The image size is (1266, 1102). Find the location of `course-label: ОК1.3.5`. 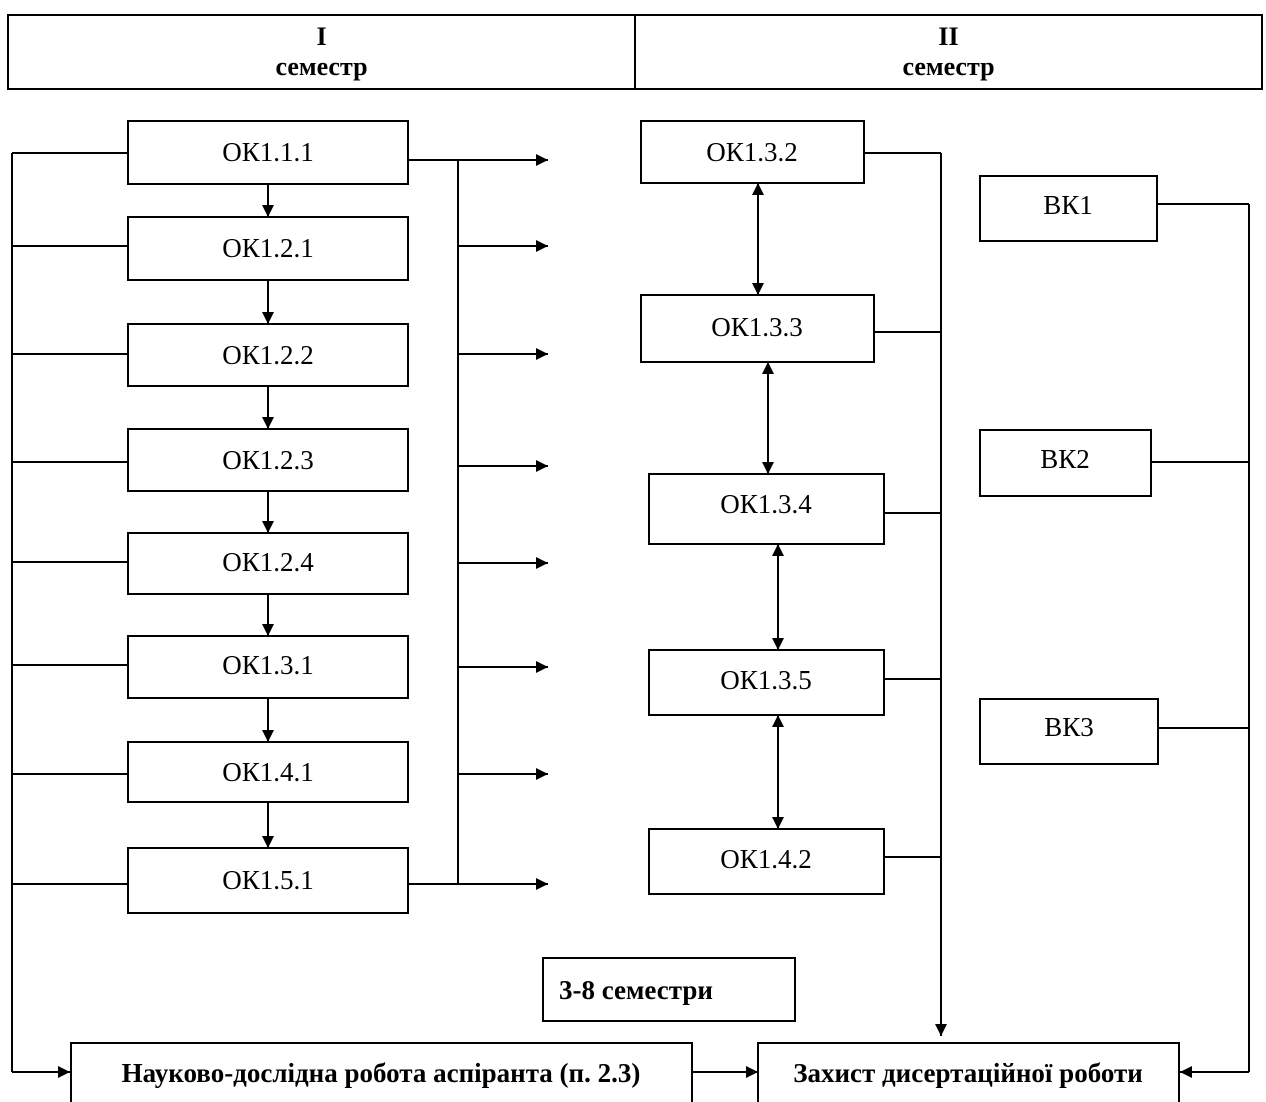

course-label: ОК1.3.5 is located at coordinates (766, 680).